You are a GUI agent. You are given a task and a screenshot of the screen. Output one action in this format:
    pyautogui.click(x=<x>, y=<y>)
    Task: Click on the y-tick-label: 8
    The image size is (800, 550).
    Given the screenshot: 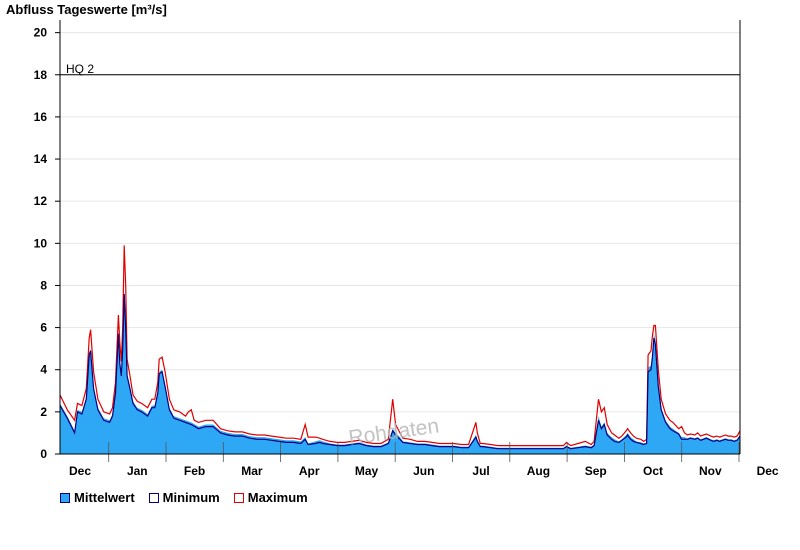 What is the action you would take?
    pyautogui.click(x=43, y=285)
    